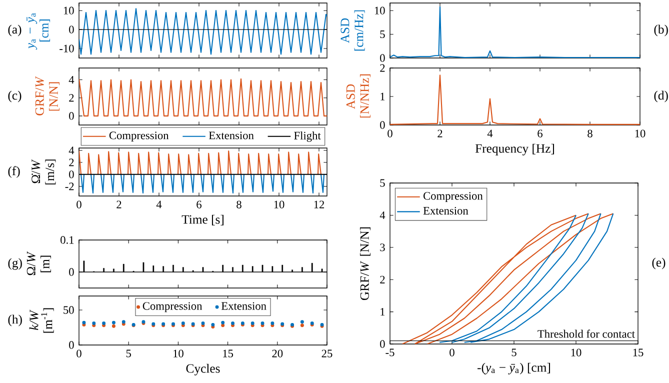  Describe the element at coordinates (307, 136) in the screenshot. I see `legend-label: Flight` at that location.